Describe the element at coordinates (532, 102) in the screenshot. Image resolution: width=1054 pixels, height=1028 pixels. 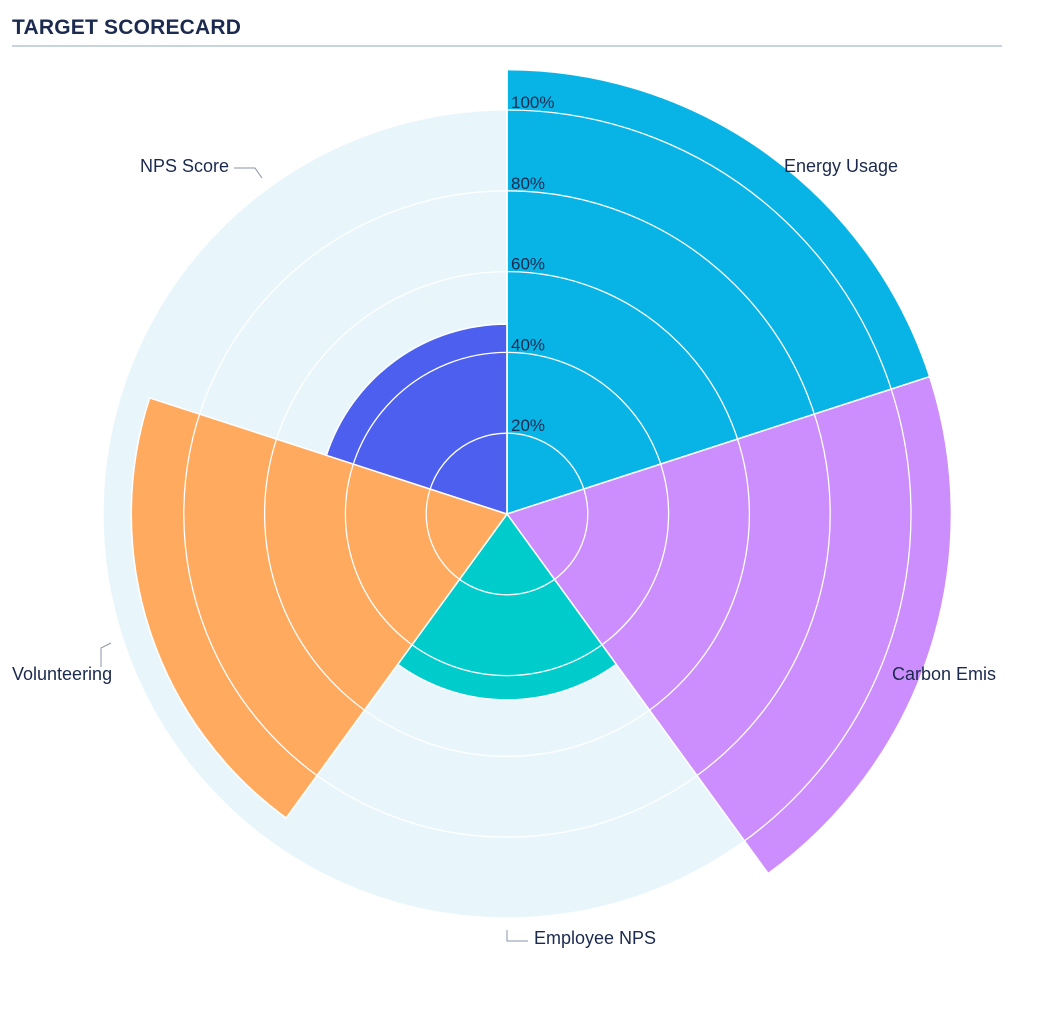
I see `radial-tick-label: 100%` at that location.